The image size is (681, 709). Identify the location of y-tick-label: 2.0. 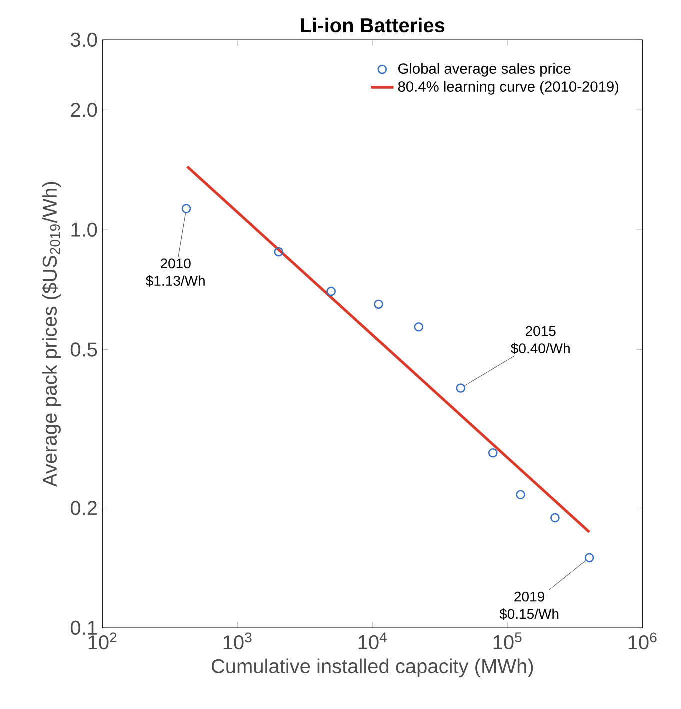
(84, 110).